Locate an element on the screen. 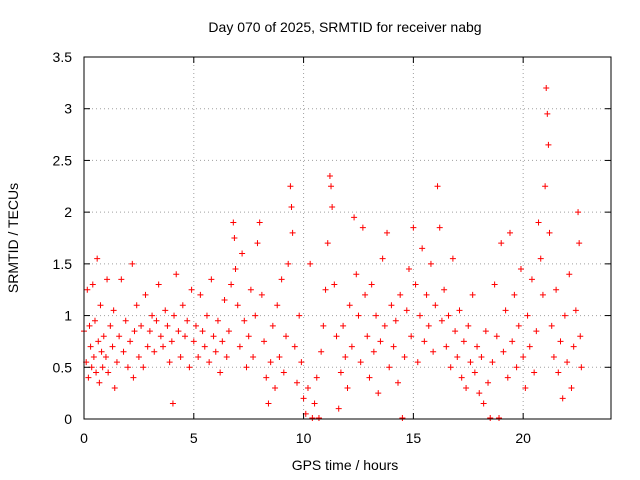 This screenshot has height=480, width=640. y-tick-label: 1.5 is located at coordinates (63, 264).